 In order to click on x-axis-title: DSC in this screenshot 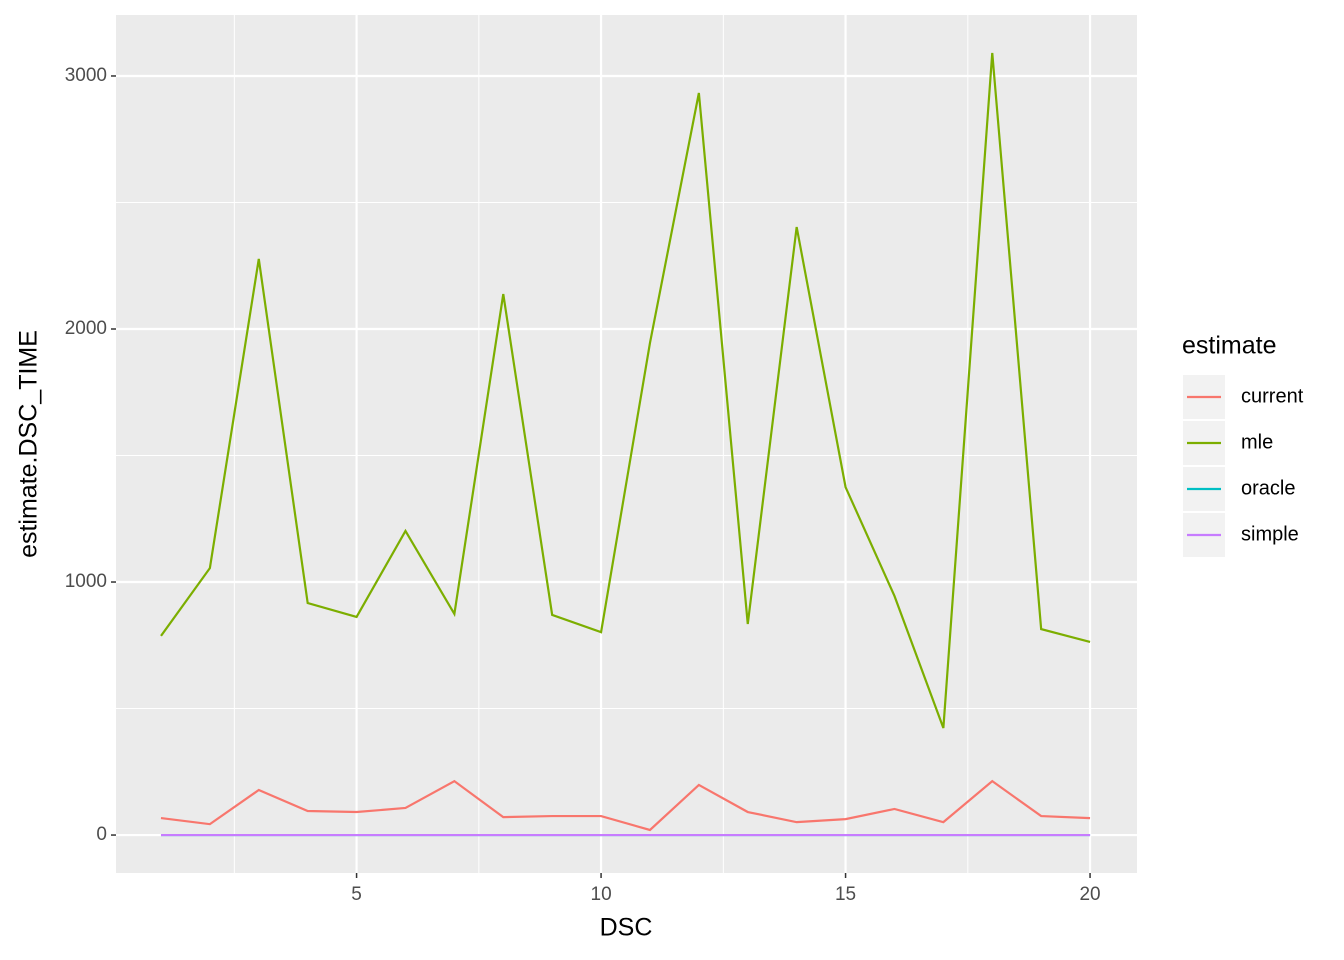, I will do `click(626, 928)`.